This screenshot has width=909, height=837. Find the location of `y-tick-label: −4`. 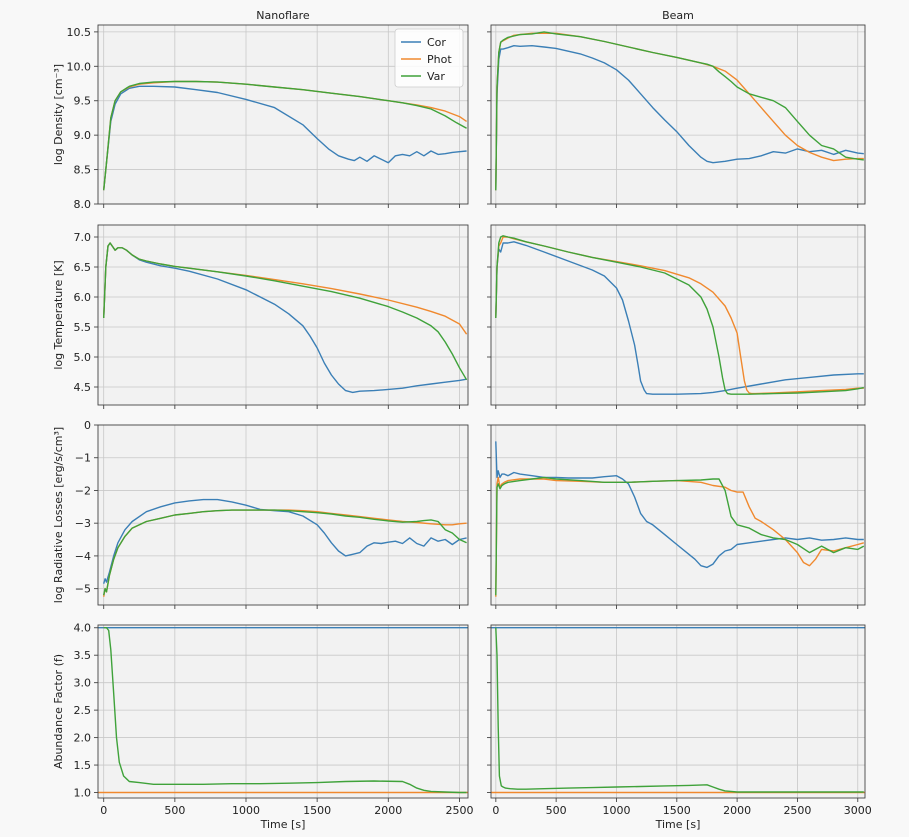

y-tick-label: −4 is located at coordinates (83, 556).